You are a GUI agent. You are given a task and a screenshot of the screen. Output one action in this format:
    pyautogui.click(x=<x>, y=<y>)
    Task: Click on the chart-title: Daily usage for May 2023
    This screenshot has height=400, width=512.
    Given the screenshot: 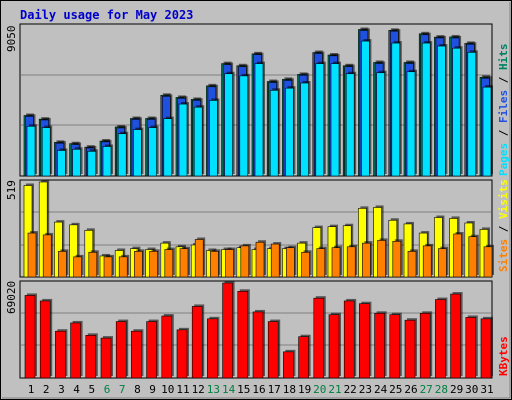 What is the action you would take?
    pyautogui.click(x=106, y=15)
    